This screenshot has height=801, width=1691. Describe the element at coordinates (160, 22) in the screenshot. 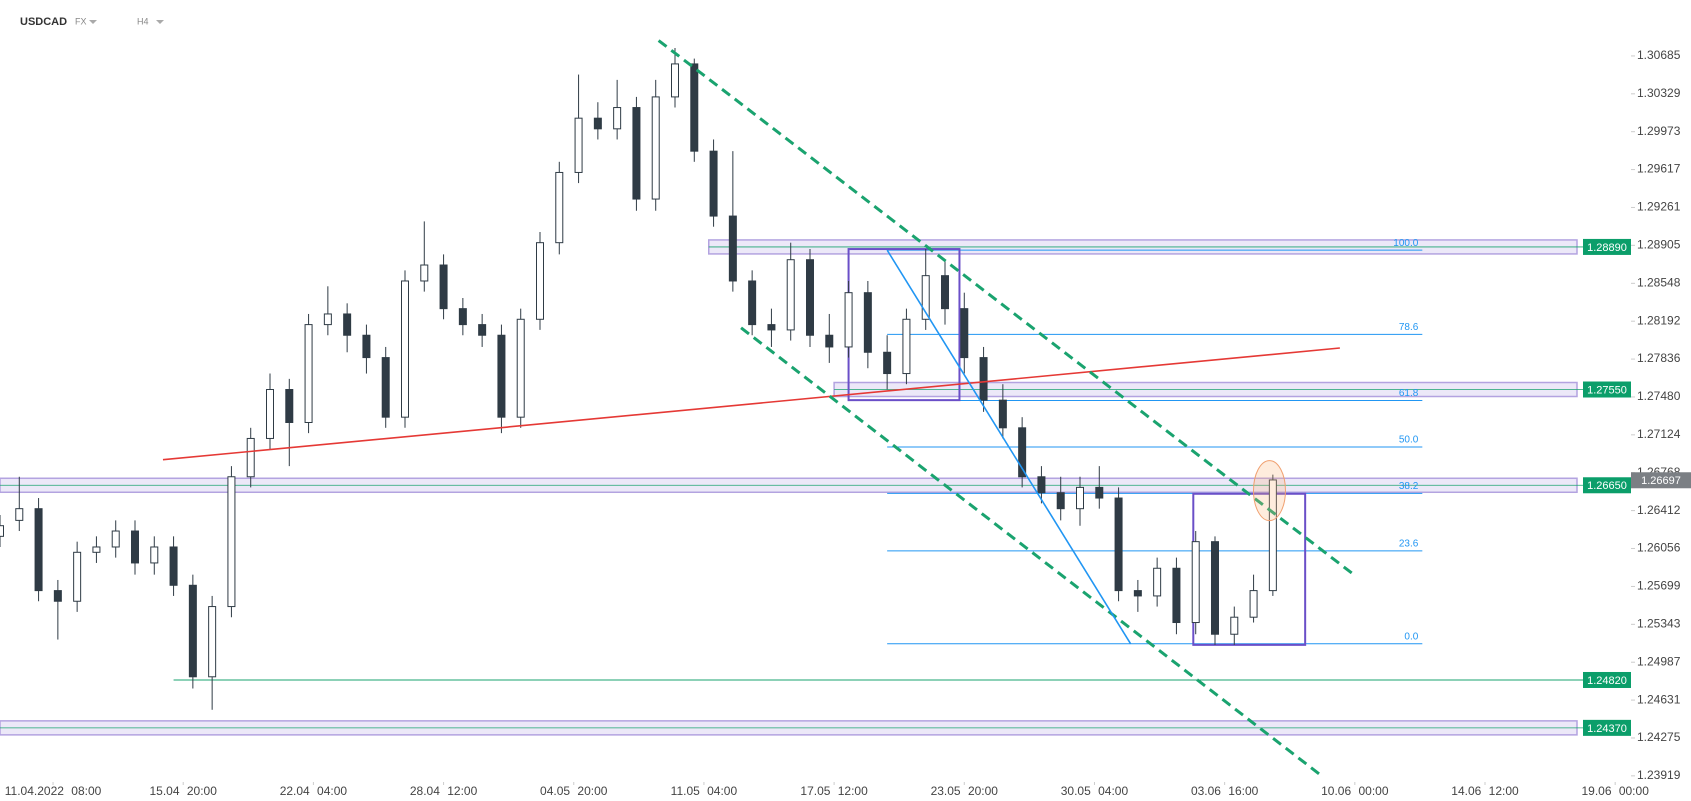

I see `timeframe-caret` at that location.